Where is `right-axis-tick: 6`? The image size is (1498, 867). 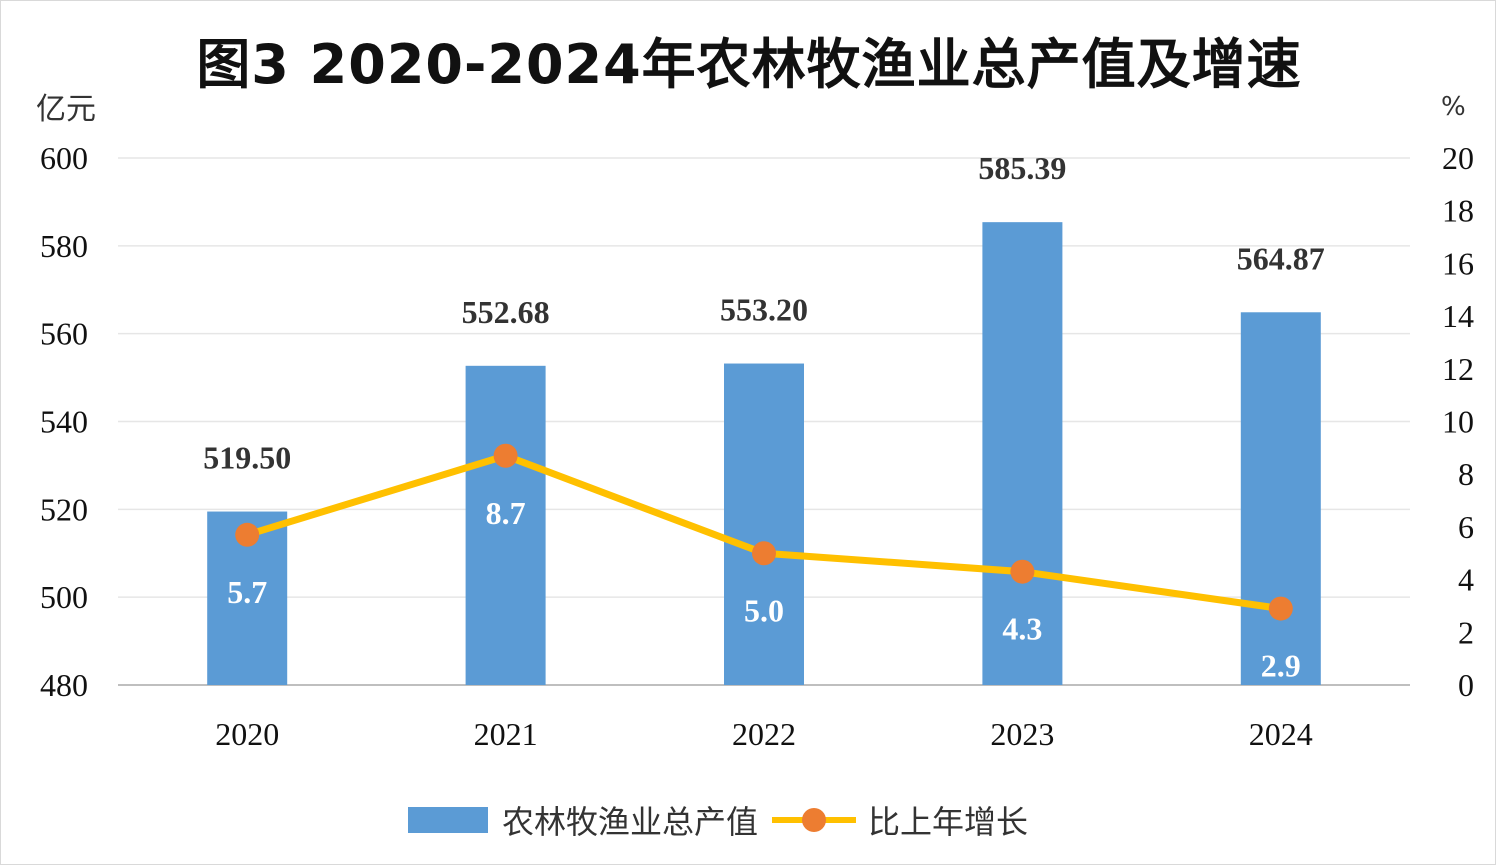
right-axis-tick: 6 is located at coordinates (1466, 527).